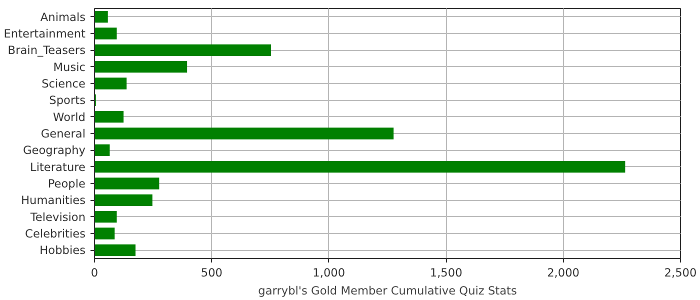  I want to click on y-tick-label: World, so click(69, 117).